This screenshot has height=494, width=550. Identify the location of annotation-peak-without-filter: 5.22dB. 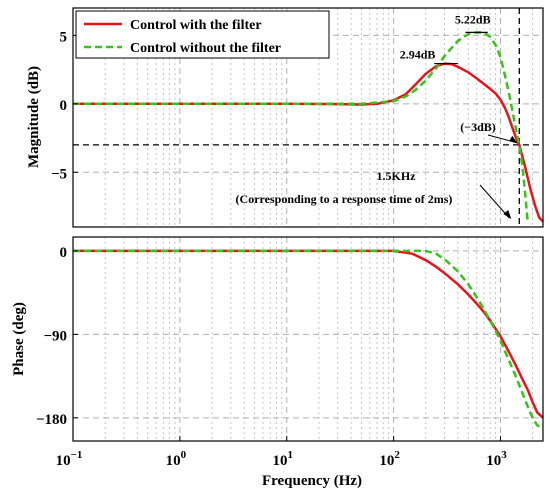
(473, 19).